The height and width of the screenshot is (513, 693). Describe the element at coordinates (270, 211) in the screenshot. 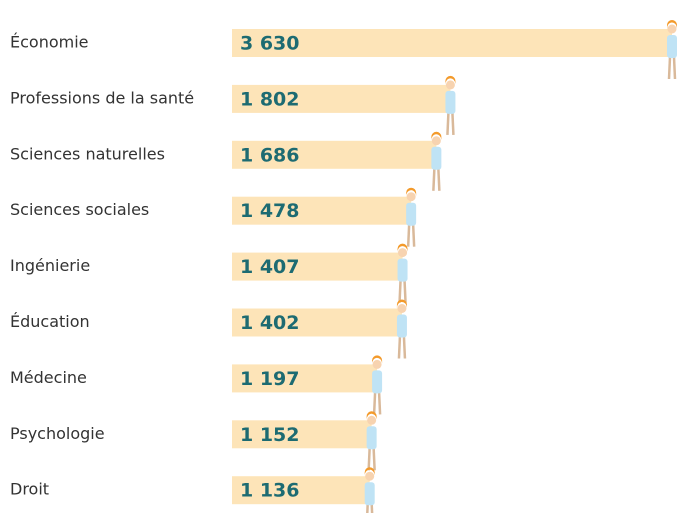

I see `value-label: 1 478` at that location.